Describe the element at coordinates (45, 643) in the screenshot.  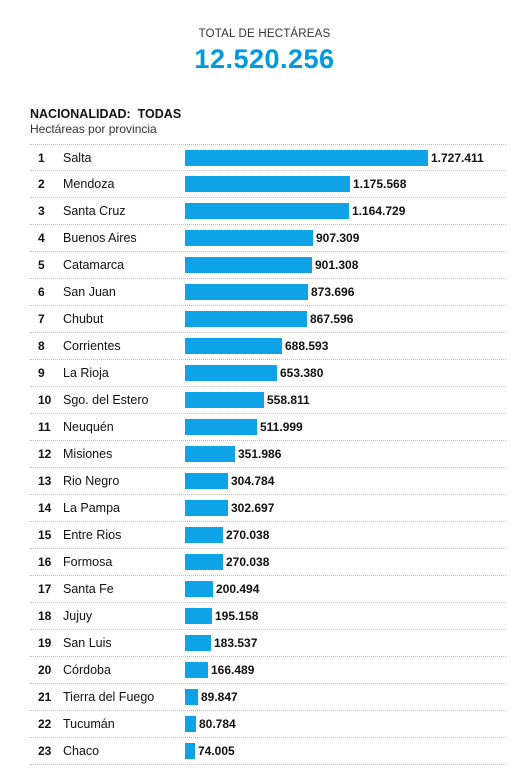
I see `rank-number: 19` at that location.